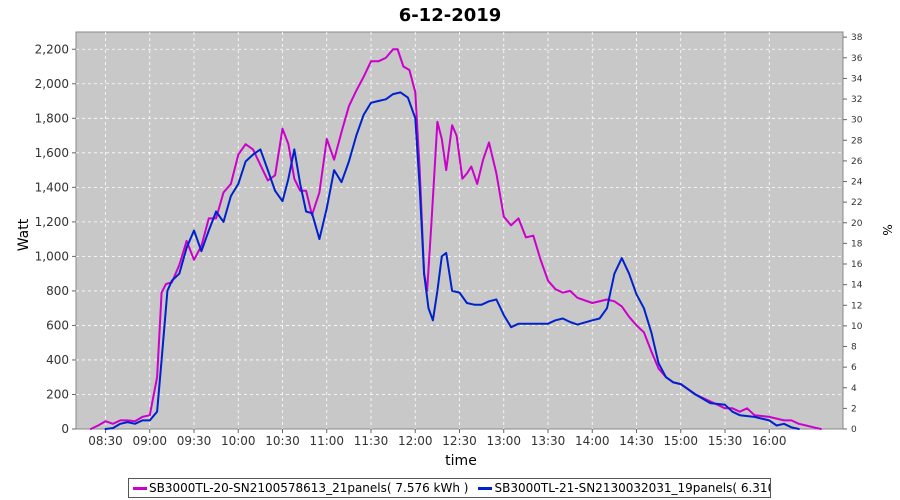  Describe the element at coordinates (857, 79) in the screenshot. I see `y2-tick-label: 34` at that location.